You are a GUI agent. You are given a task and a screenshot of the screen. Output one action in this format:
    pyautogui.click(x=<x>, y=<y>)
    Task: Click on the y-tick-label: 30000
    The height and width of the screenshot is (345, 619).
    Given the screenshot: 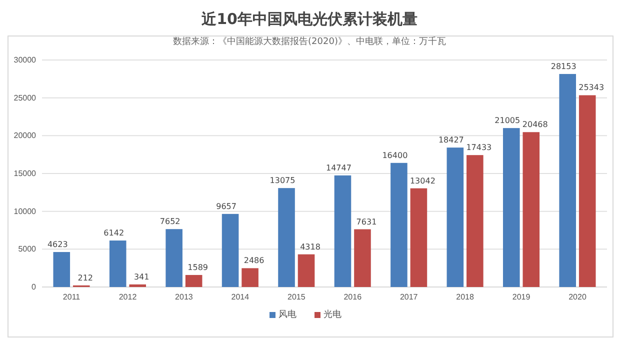 What is the action you would take?
    pyautogui.click(x=25, y=60)
    